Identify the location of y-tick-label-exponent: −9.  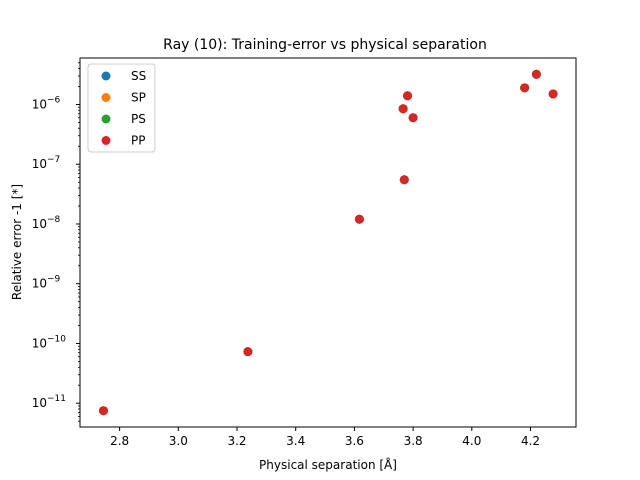
(54, 280).